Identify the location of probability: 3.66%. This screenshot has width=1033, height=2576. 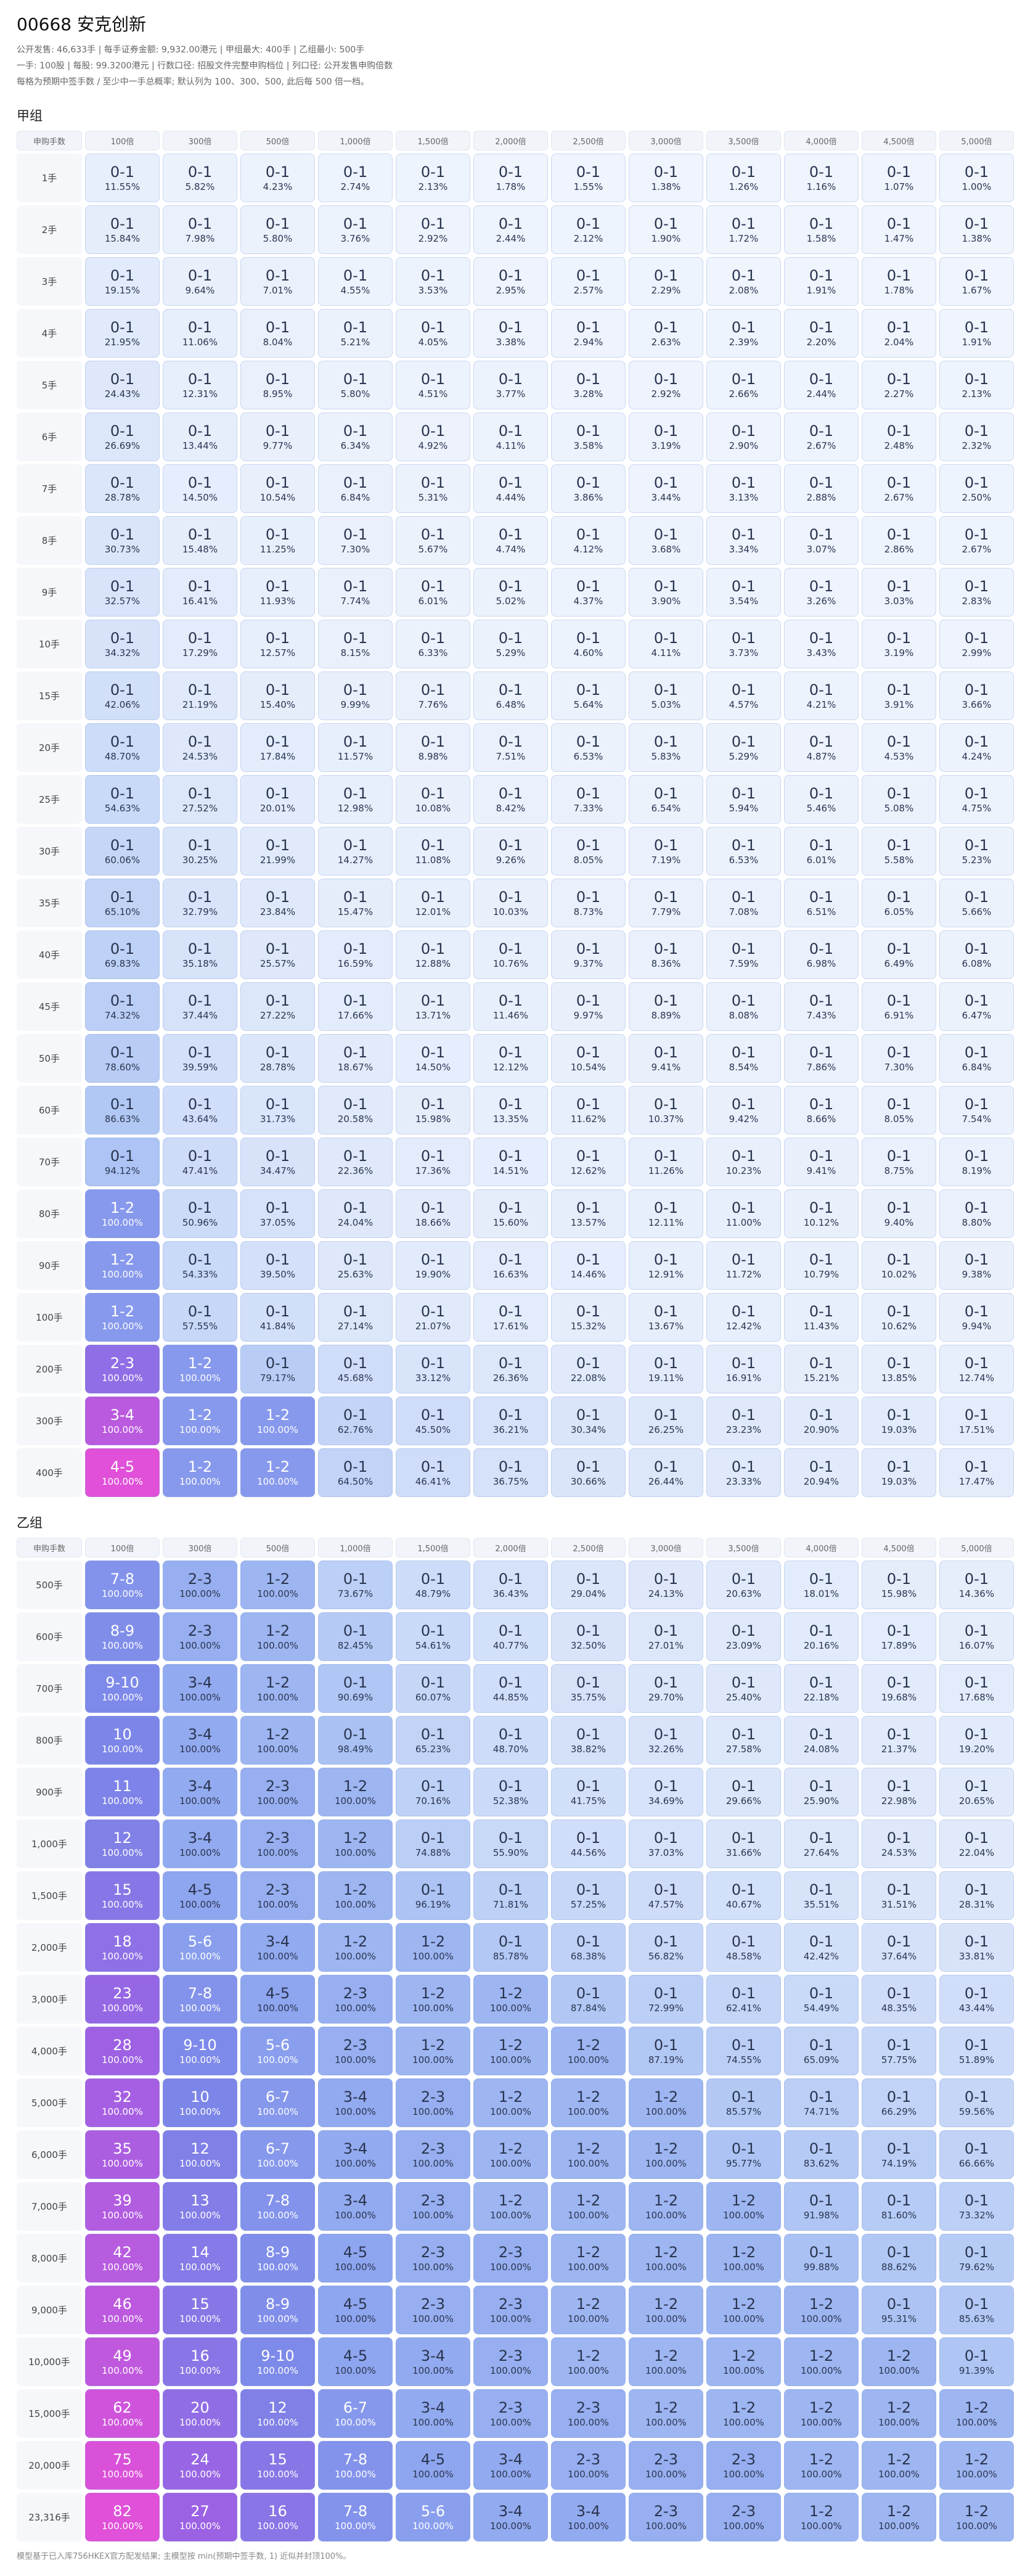
(977, 705).